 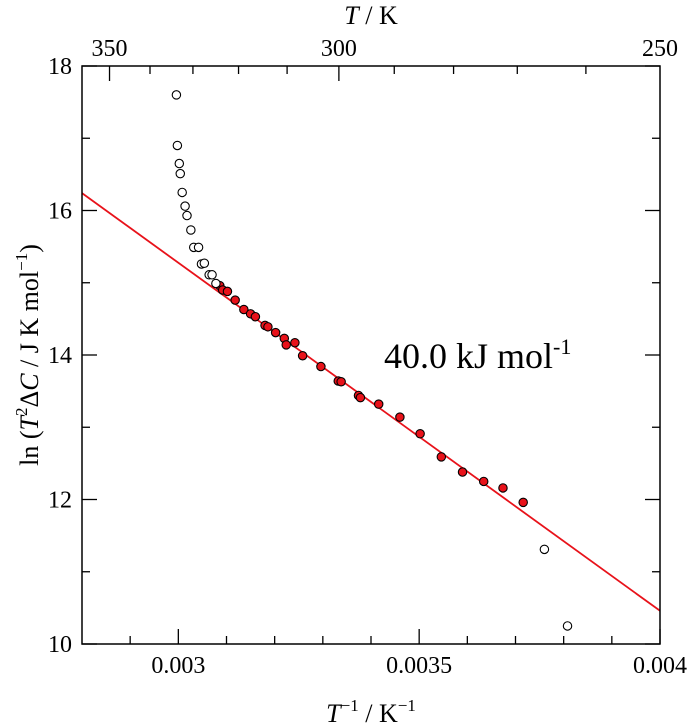 What do you see at coordinates (371, 712) in the screenshot?
I see `x-axis-title: T−1 / K−1` at bounding box center [371, 712].